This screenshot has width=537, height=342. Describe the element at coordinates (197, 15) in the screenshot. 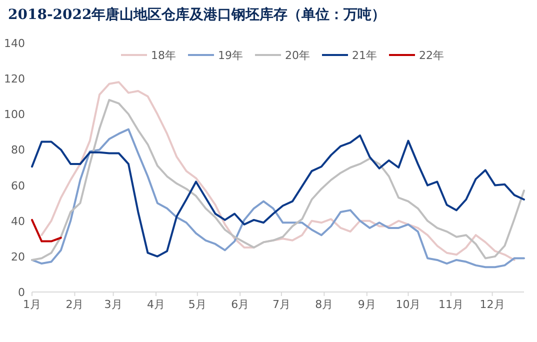

I see `title: 2018-2022年唐山地区仓库及港口钢坯库存（单位：万吨）` at that location.